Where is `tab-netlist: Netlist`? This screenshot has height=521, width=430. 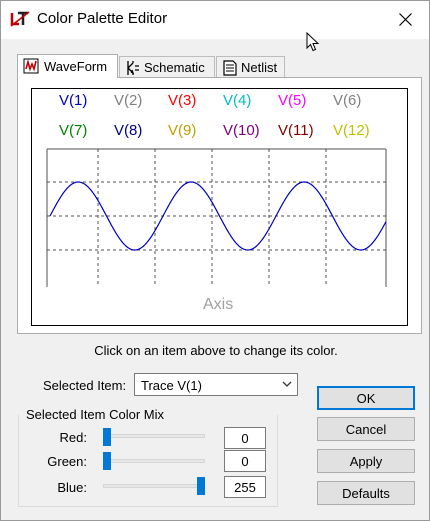
tab-netlist: Netlist is located at coordinates (250, 66).